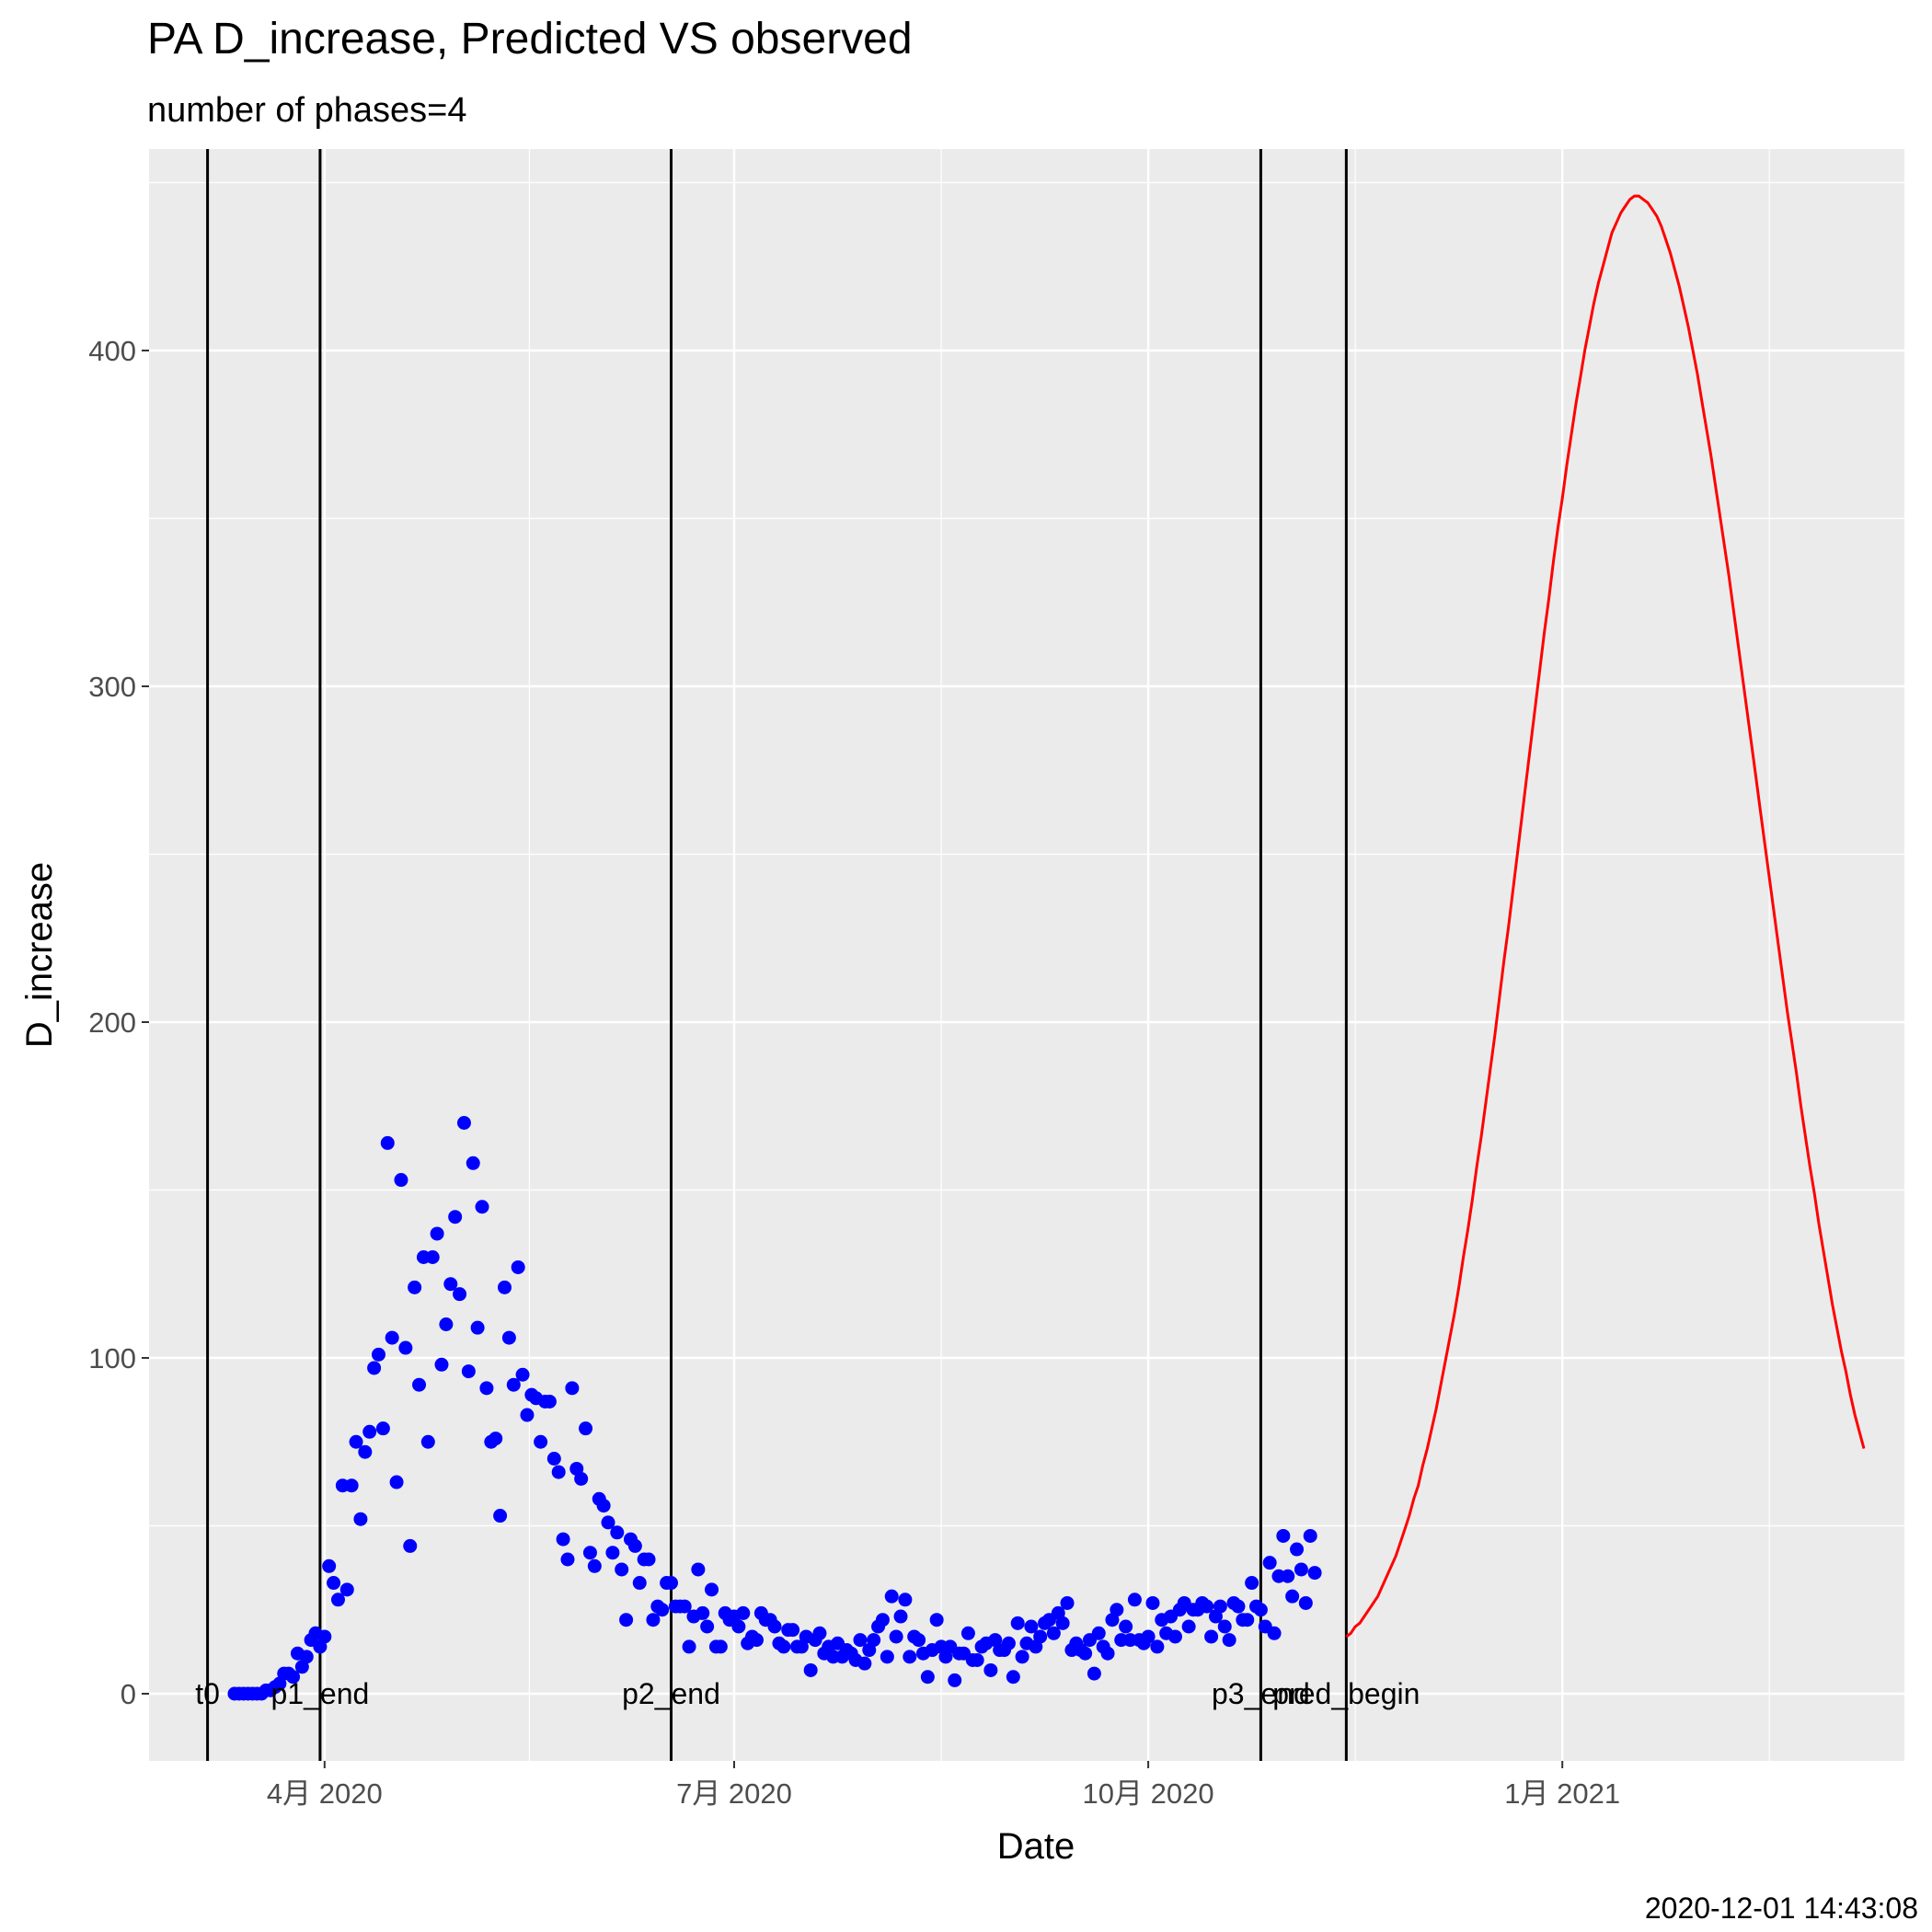  I want to click on phase-label: p2_end, so click(671, 1693).